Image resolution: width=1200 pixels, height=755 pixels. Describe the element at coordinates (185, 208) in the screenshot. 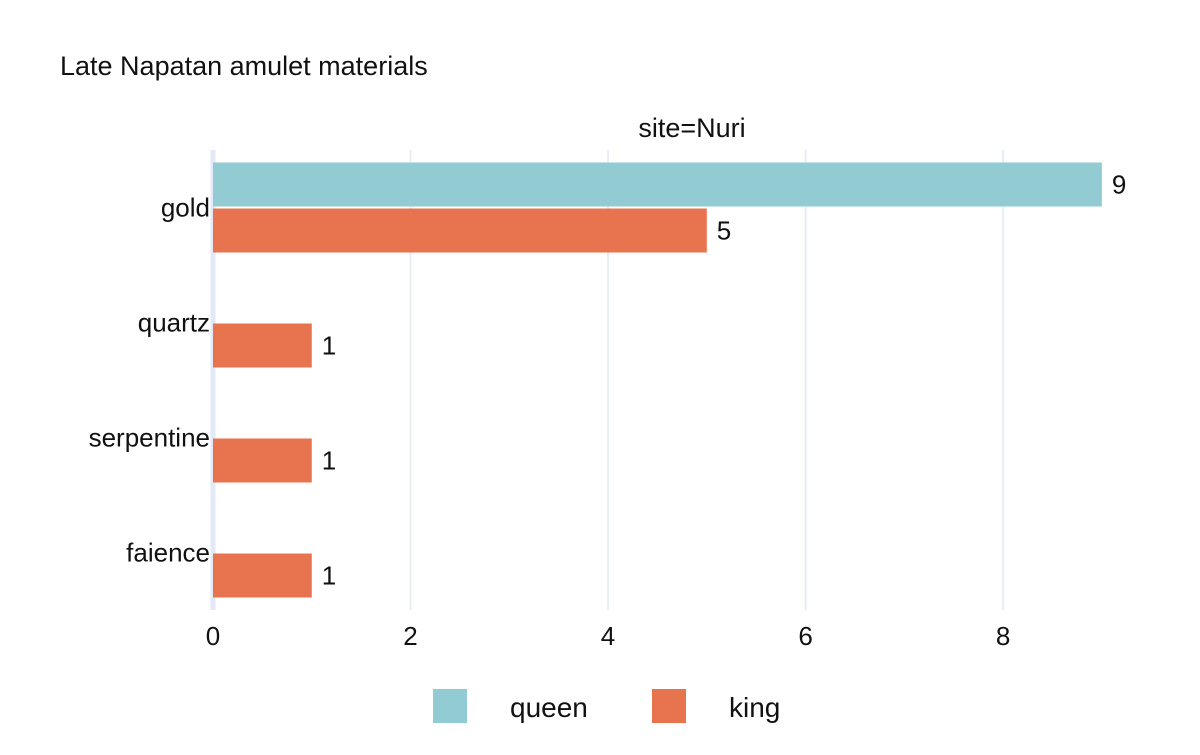

I see `y-category-label: gold` at that location.